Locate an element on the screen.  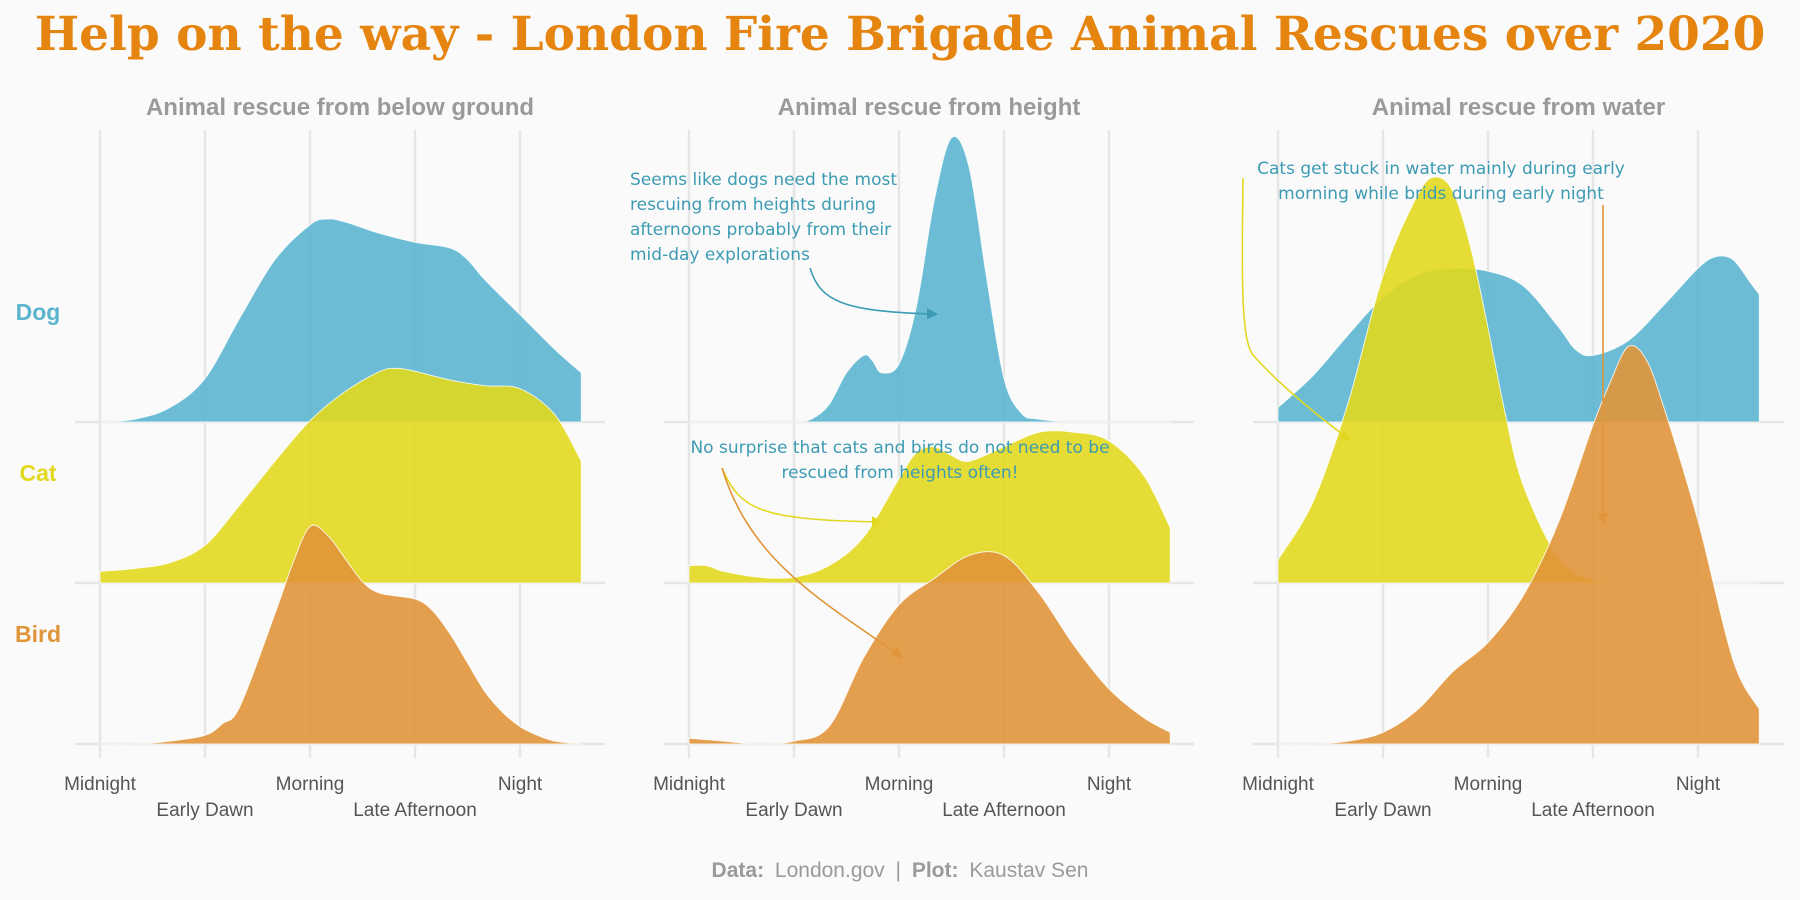
caption: Data: London.gov | Plot: Kaustav Sen is located at coordinates (900, 870).